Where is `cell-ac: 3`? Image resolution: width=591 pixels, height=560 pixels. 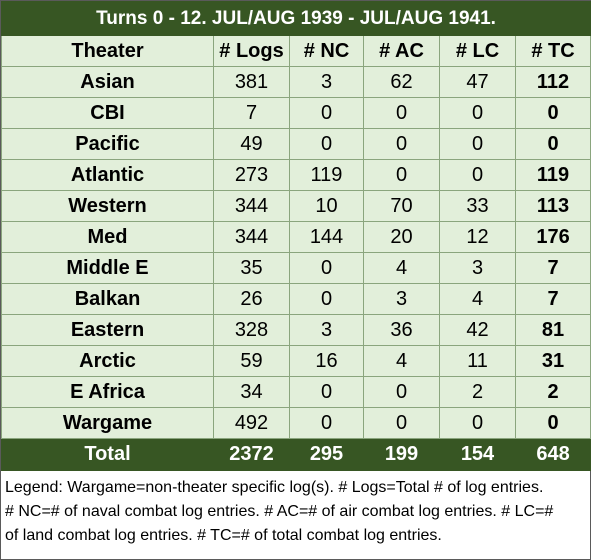 cell-ac: 3 is located at coordinates (401, 299).